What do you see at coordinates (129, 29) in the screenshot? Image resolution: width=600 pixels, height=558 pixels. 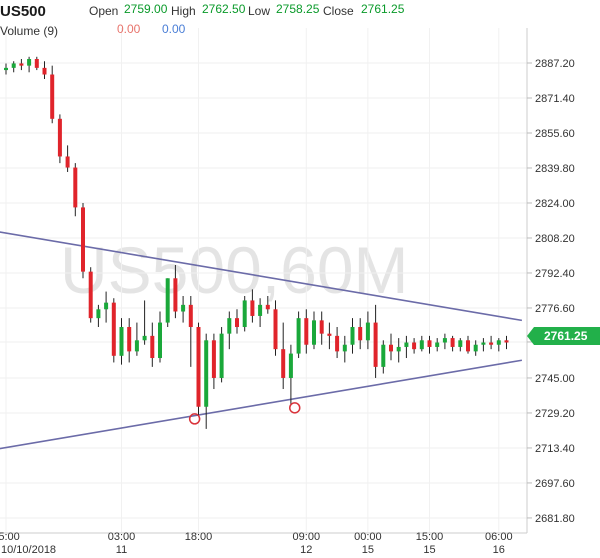 I see `volume-value-a: 0.00` at bounding box center [129, 29].